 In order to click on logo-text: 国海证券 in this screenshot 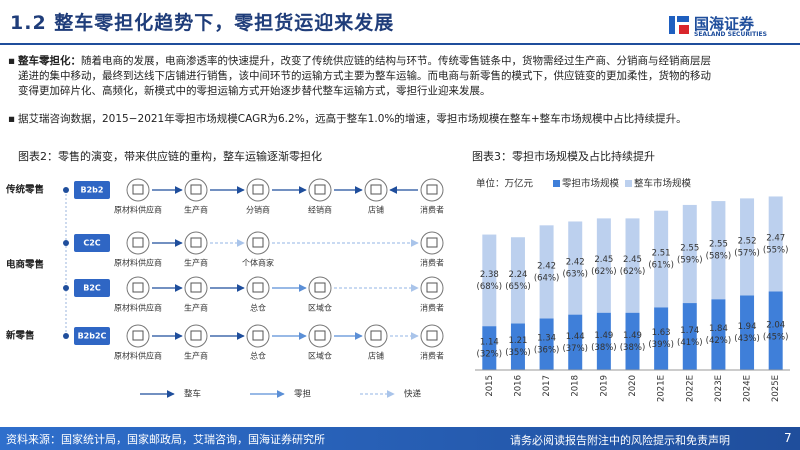, I will do `click(724, 24)`.